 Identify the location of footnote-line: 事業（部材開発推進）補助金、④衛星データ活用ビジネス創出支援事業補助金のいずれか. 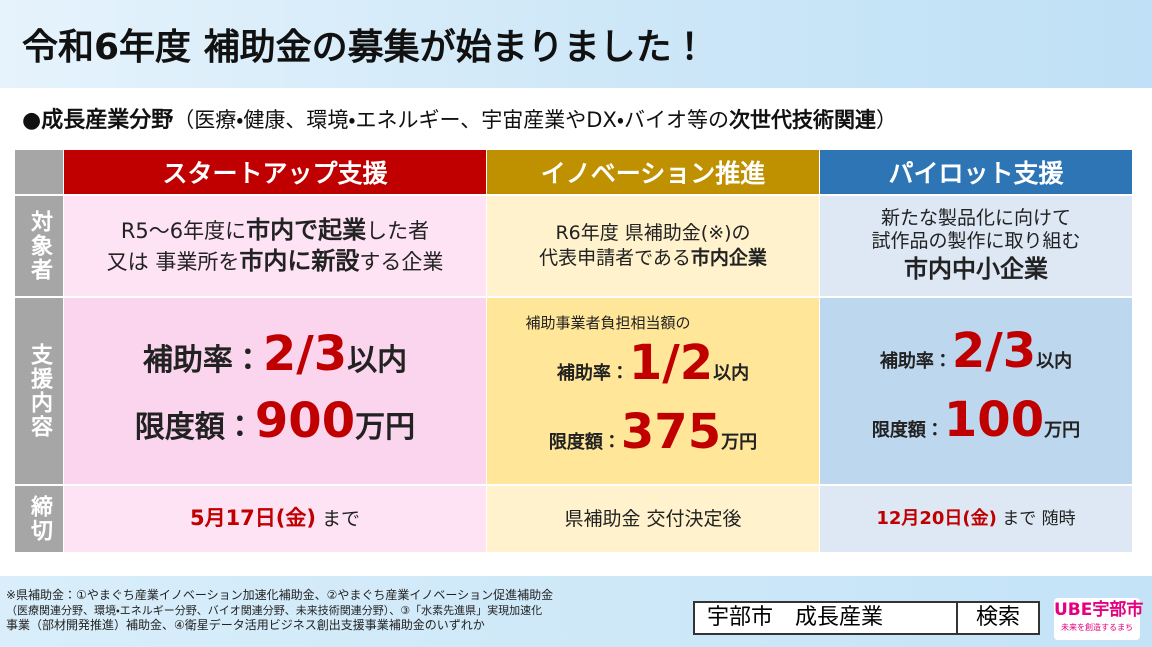
(245, 625).